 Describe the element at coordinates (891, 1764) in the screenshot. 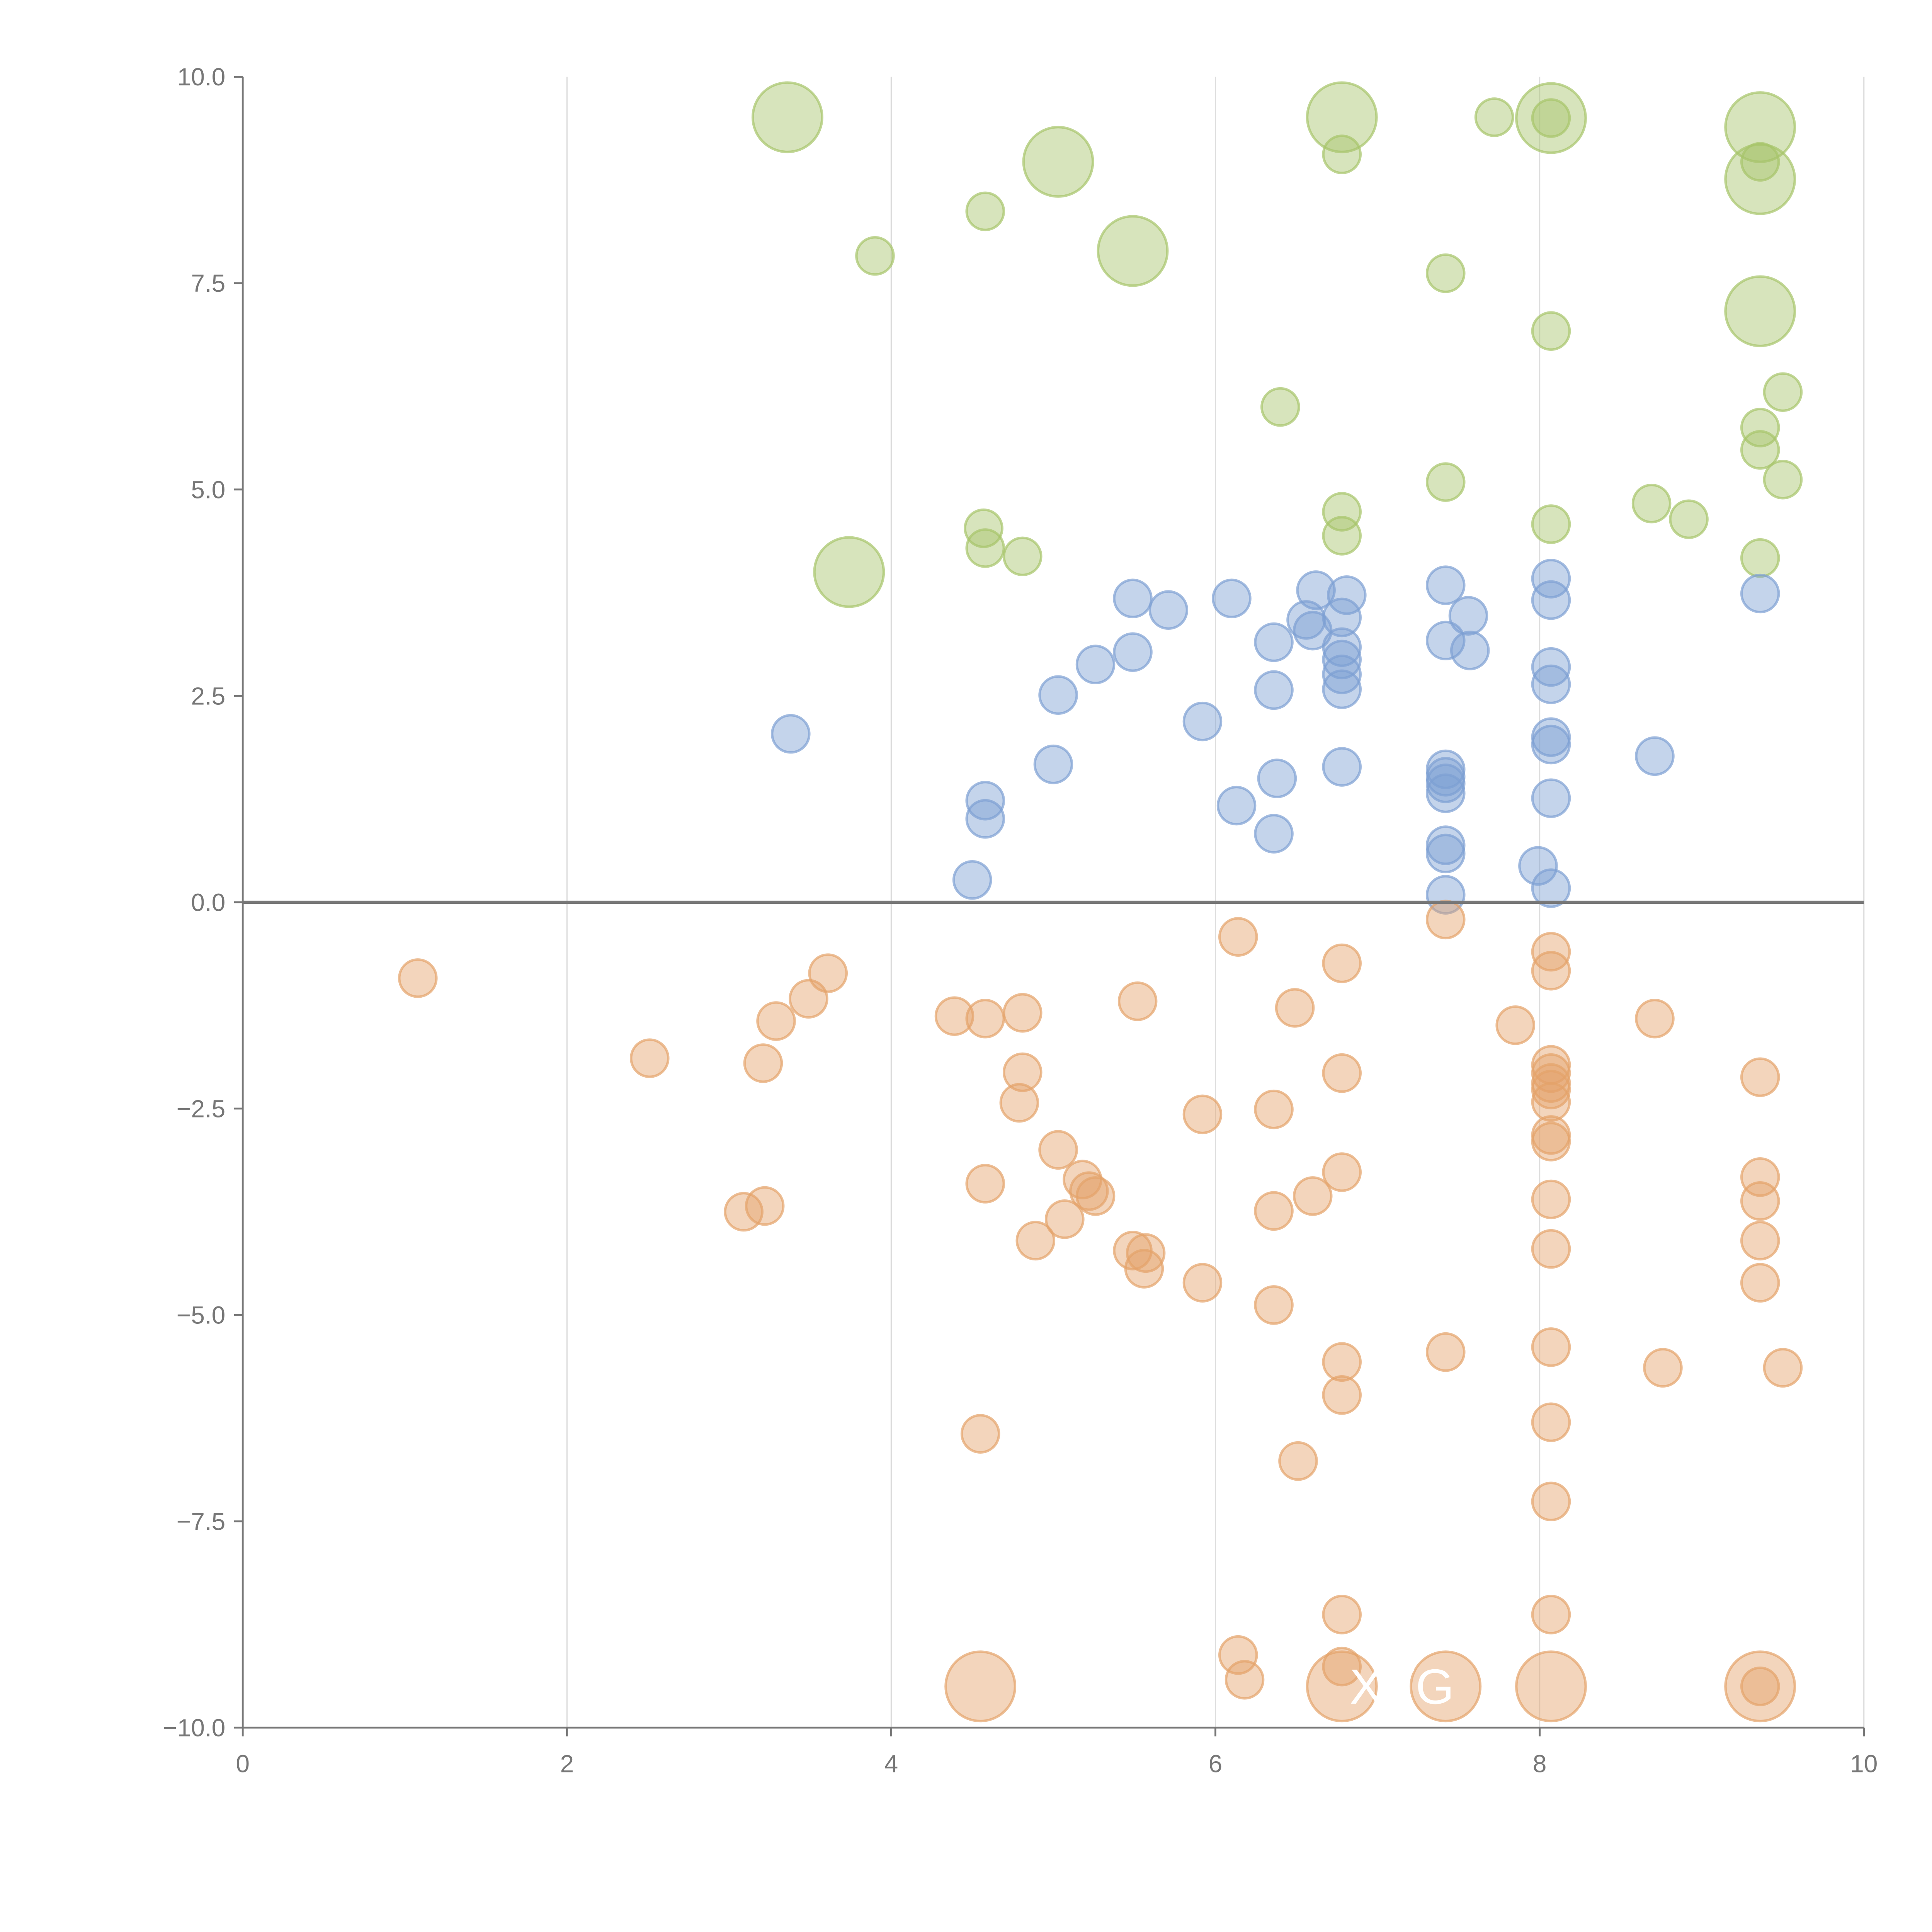

I see `x-tick-label: 4` at that location.